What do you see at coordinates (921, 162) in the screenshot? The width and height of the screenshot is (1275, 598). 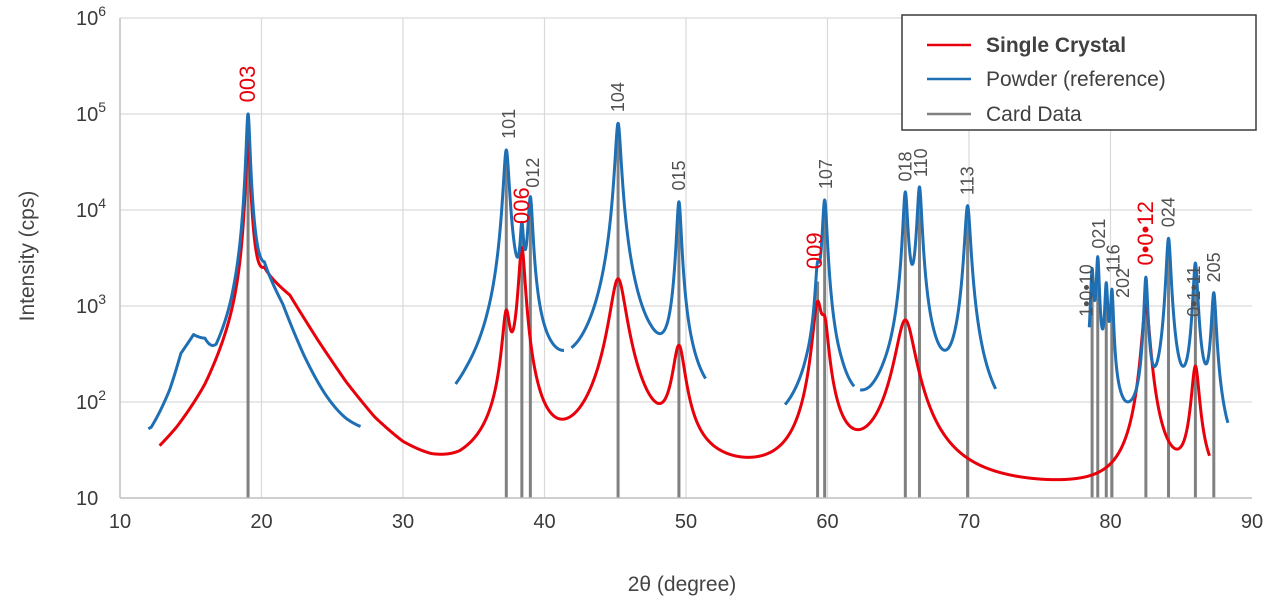 I see `peak-label: 110` at bounding box center [921, 162].